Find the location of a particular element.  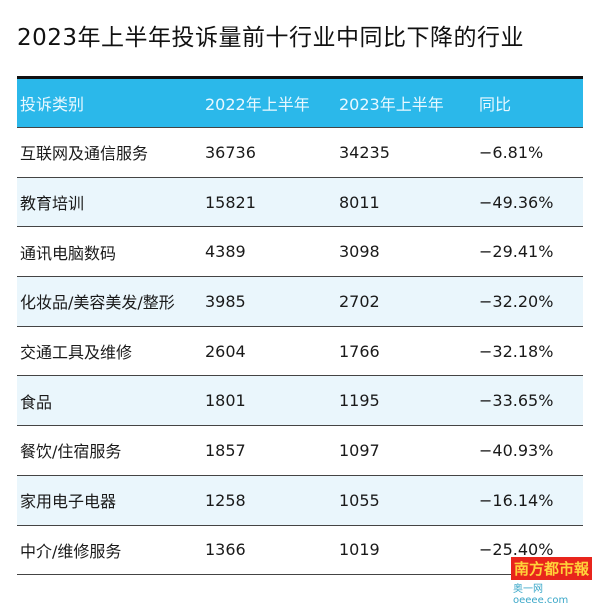

cell-category: 教育培训 is located at coordinates (52, 204).